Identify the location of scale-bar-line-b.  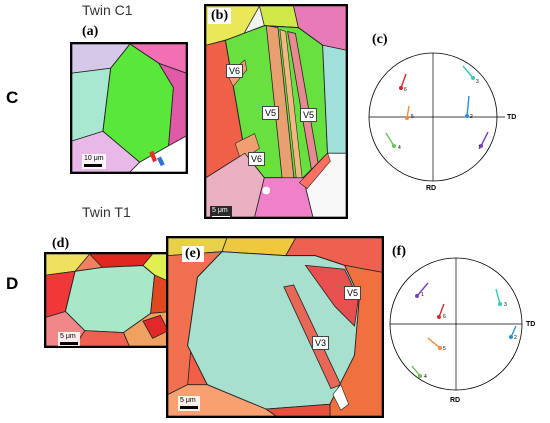
(221, 216).